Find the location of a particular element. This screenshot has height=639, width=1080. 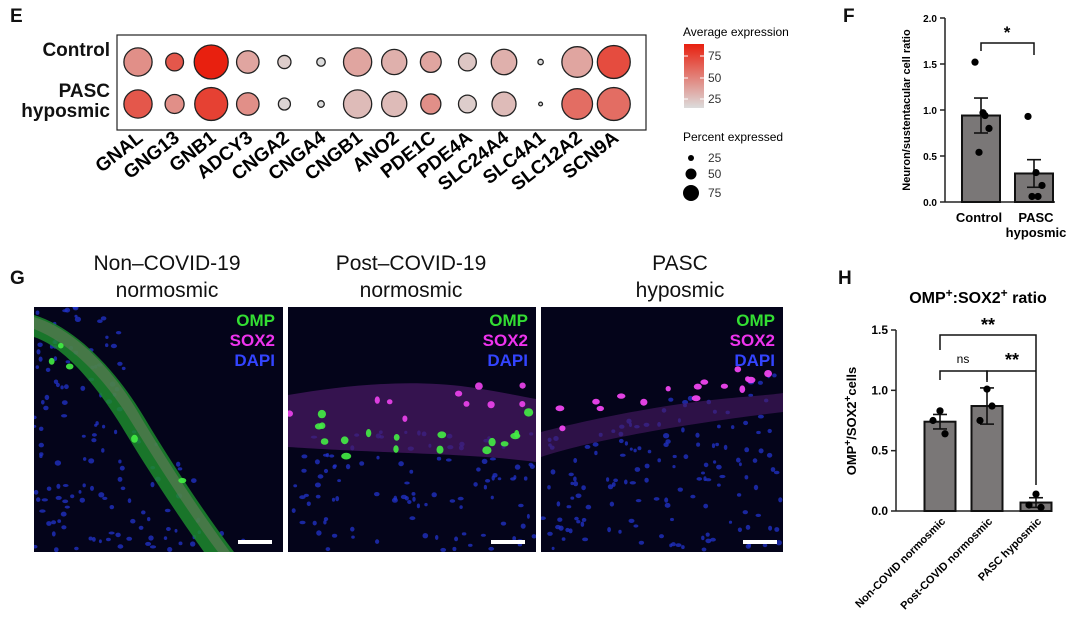

x-tick-label: Non-COVID normosmic is located at coordinates (900, 563).